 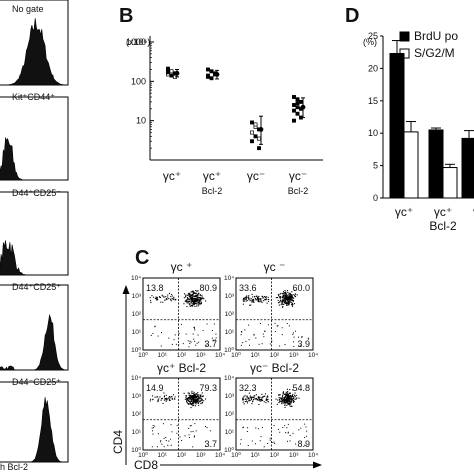 I want to click on histogram-label: D44⁻CD25⁺, so click(x=36, y=382).